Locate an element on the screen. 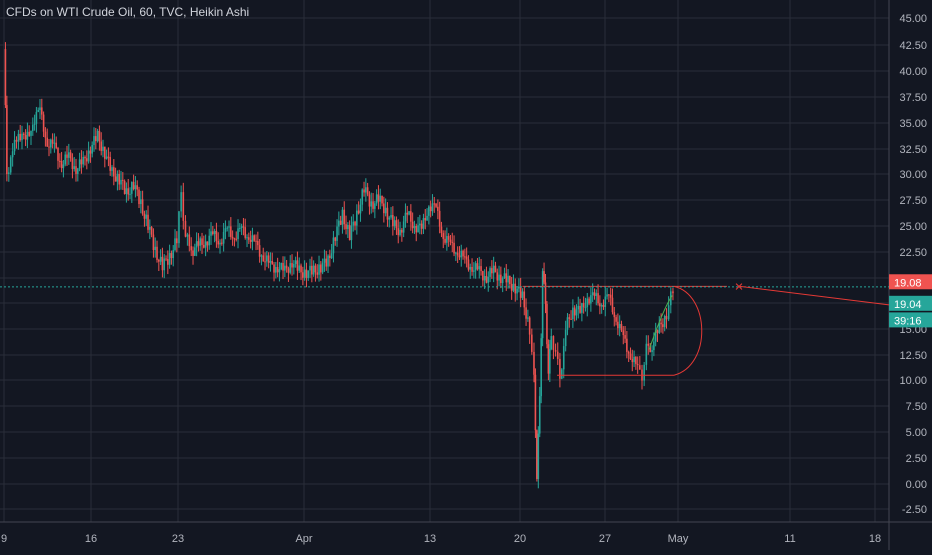  x-tick-label: 11 is located at coordinates (789, 539).